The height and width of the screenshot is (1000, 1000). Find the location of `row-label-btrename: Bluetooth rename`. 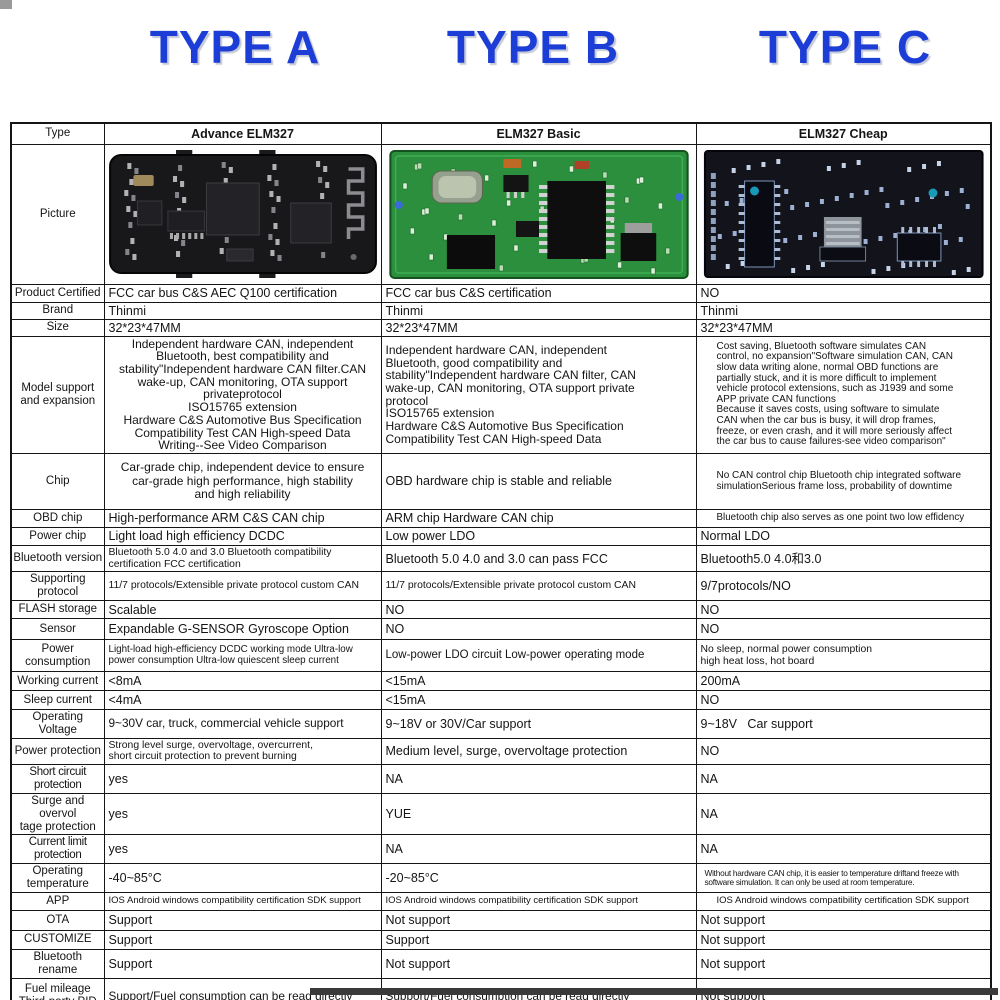

row-label-btrename: Bluetooth rename is located at coordinates (57, 963).